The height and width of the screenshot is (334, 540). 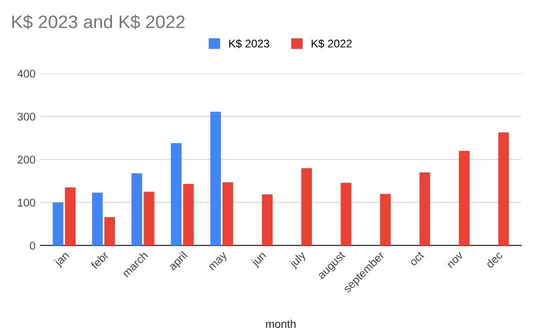 I want to click on x-tick-label: july, so click(x=298, y=260).